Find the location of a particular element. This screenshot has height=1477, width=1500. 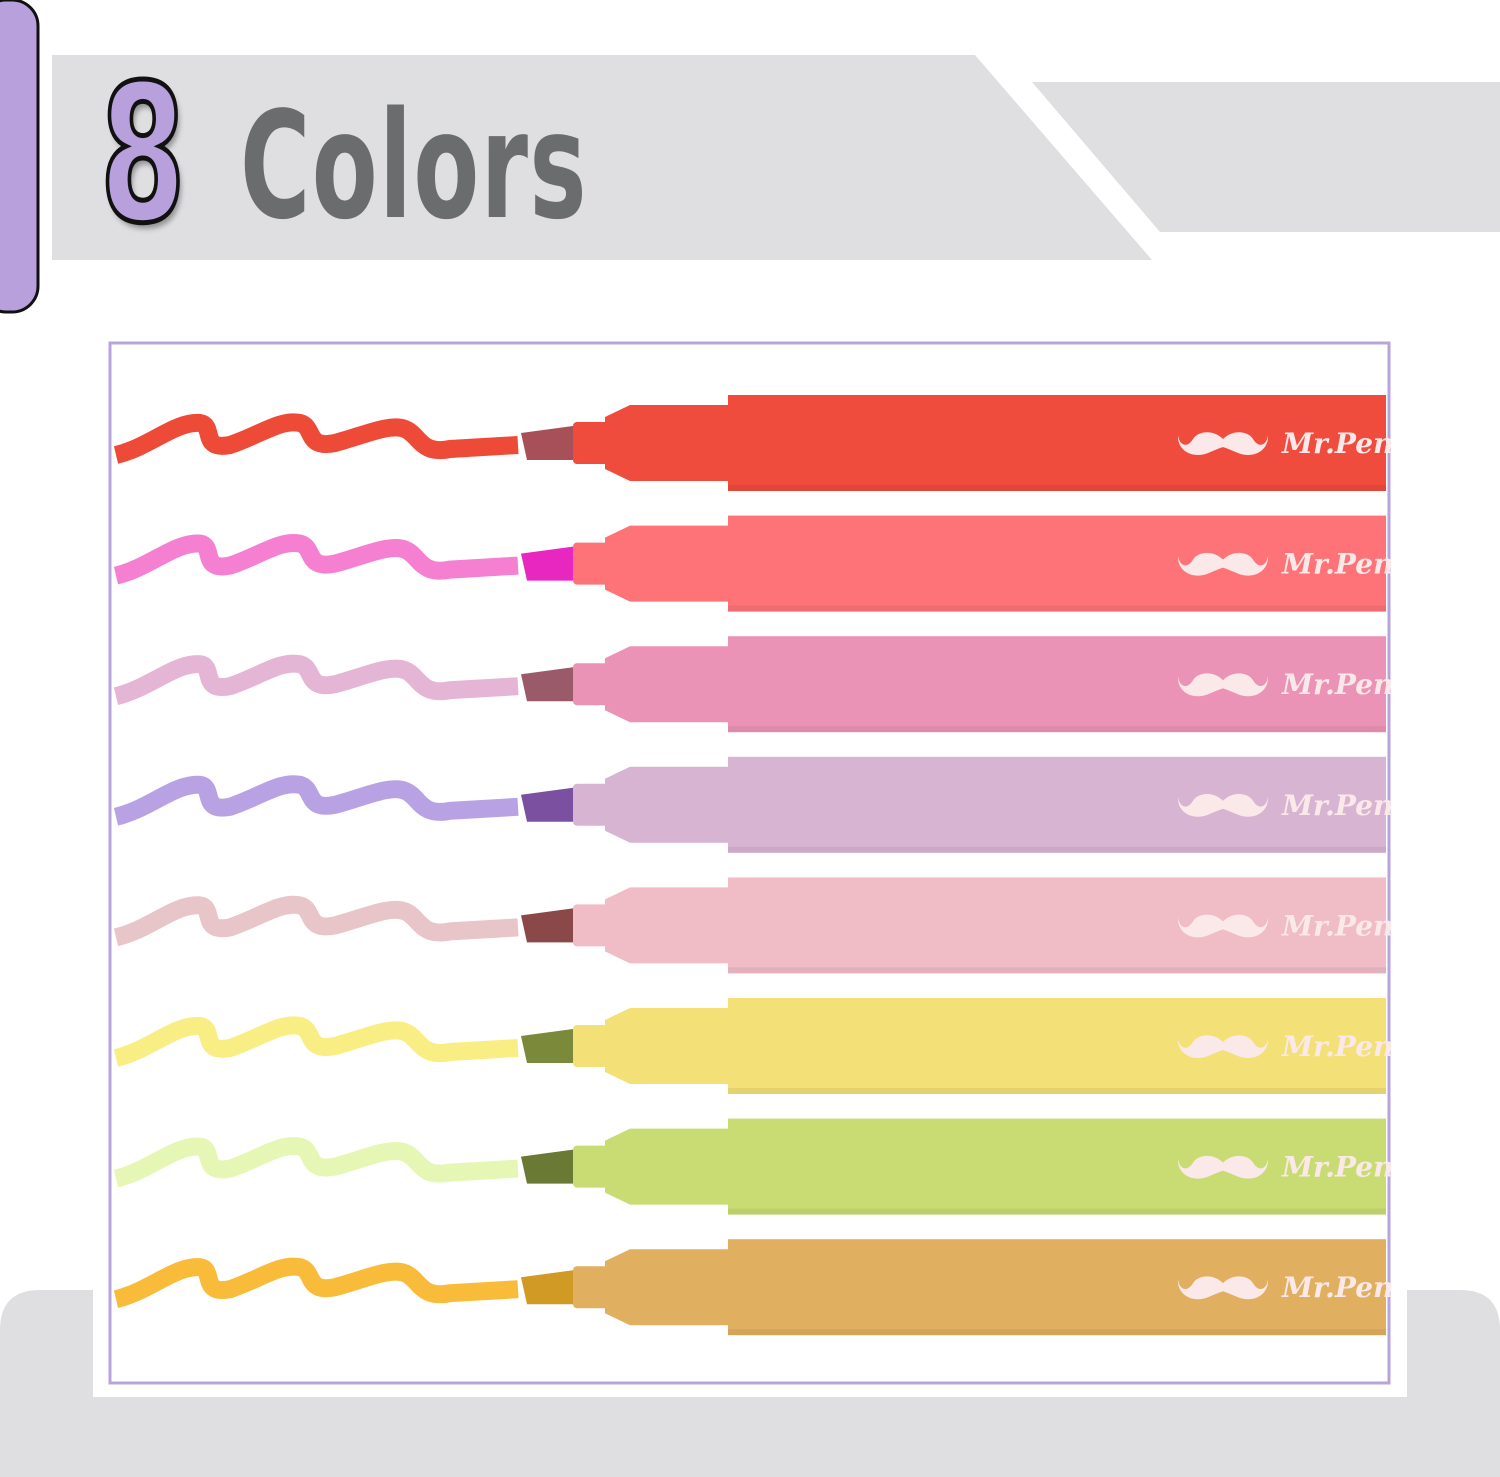

purple-side-tab is located at coordinates (20, 157).